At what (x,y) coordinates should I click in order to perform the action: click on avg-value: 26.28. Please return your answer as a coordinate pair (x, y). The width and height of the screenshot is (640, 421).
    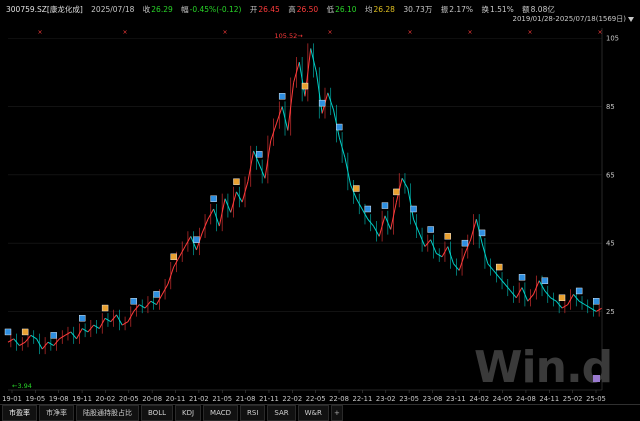
    Looking at the image, I should click on (384, 9).